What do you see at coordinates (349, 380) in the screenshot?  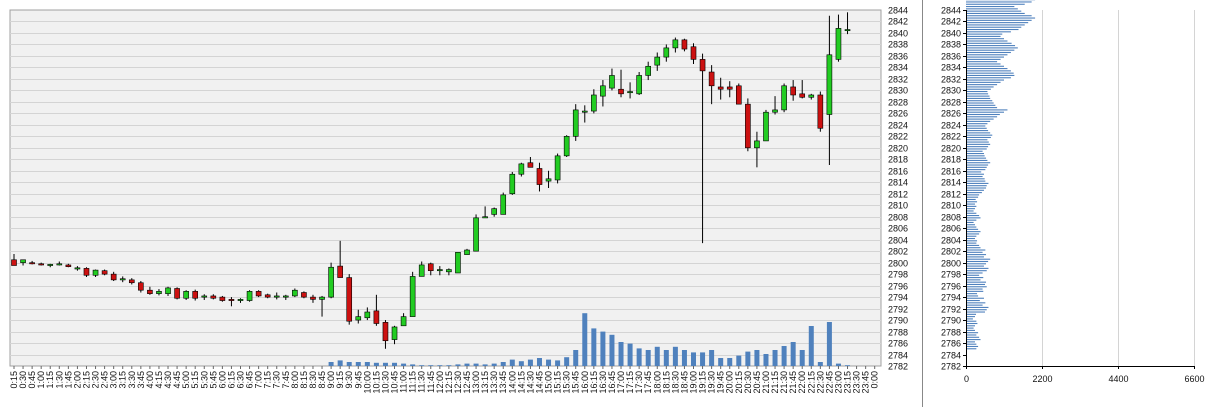 I see `time-tick-label: 9:30` at bounding box center [349, 380].